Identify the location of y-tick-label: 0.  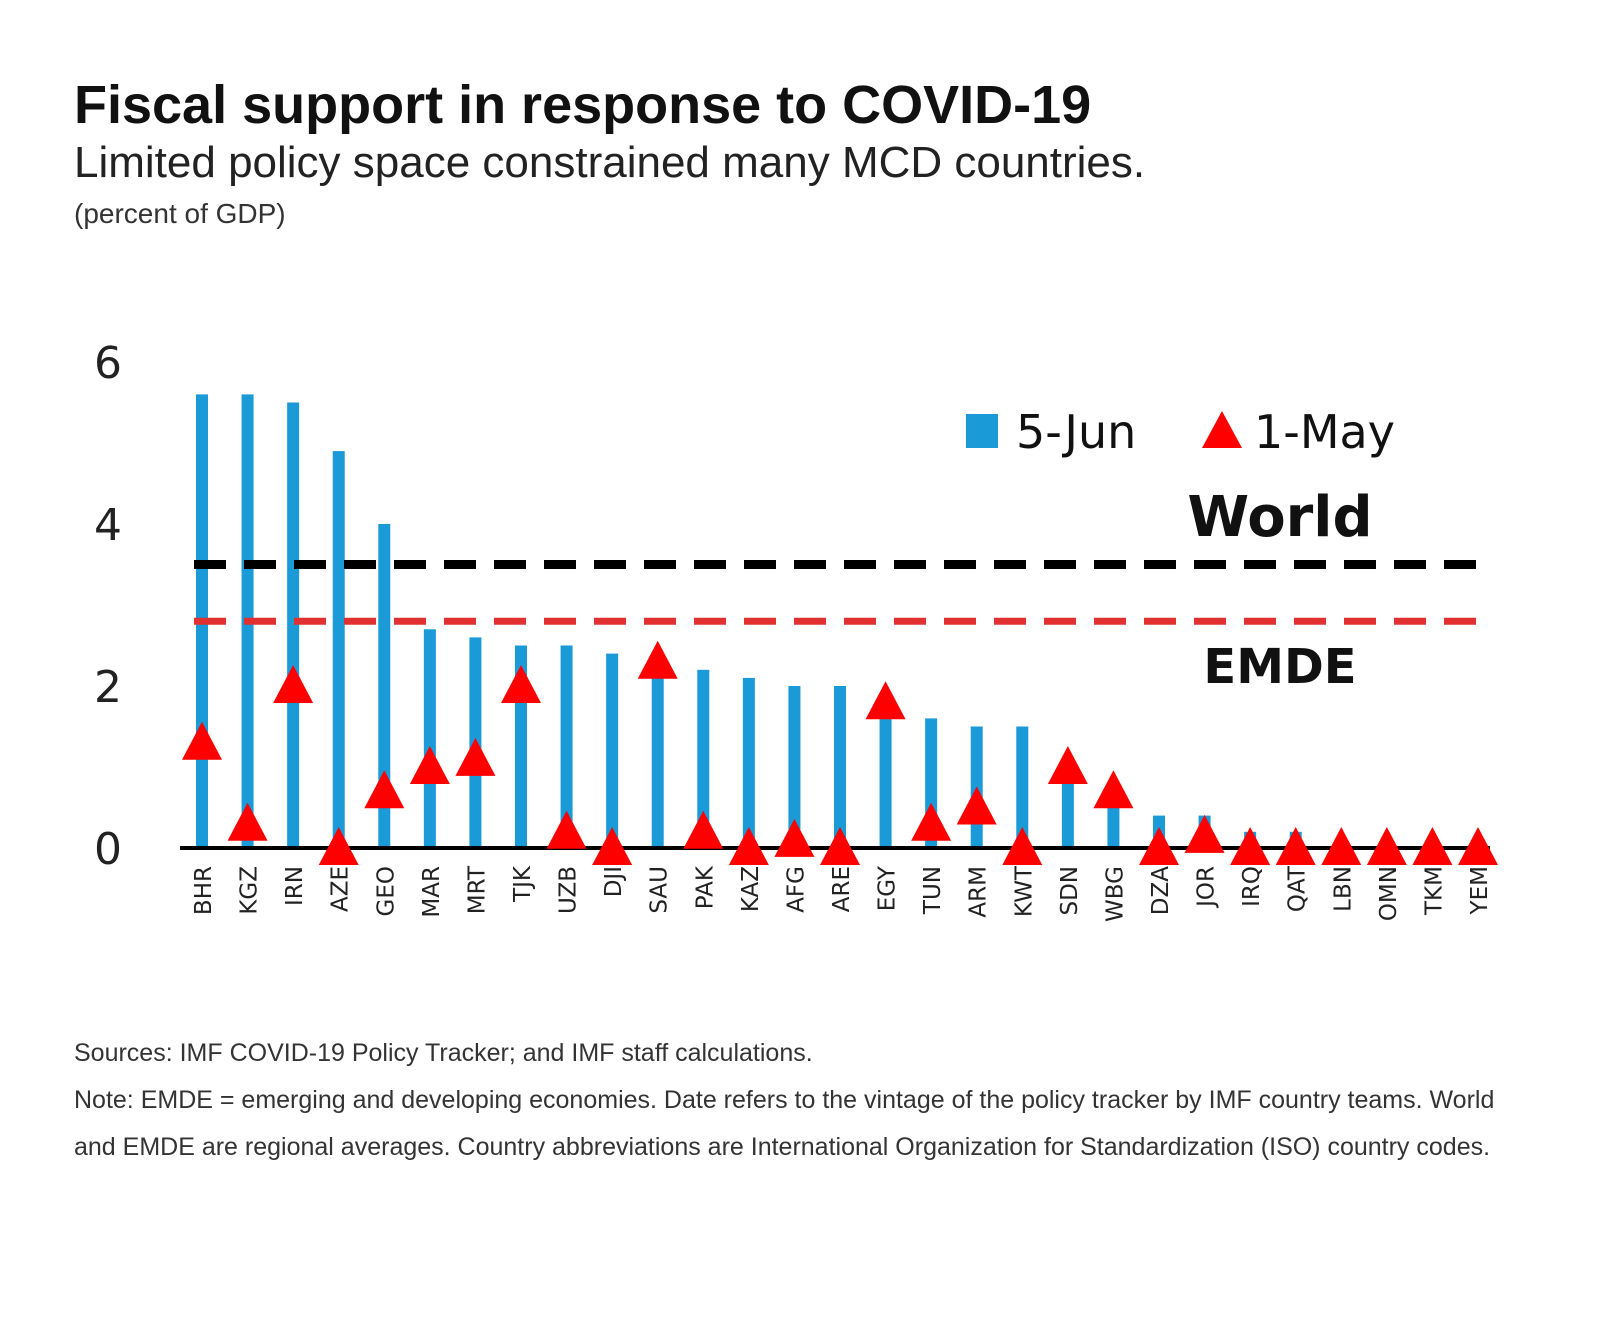
(108, 849).